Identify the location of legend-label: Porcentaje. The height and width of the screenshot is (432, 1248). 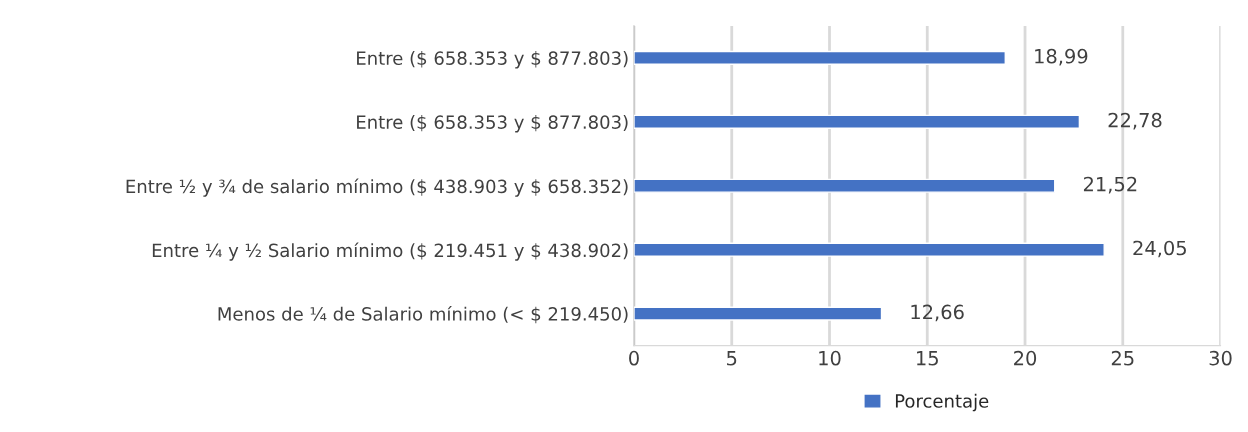
(942, 402).